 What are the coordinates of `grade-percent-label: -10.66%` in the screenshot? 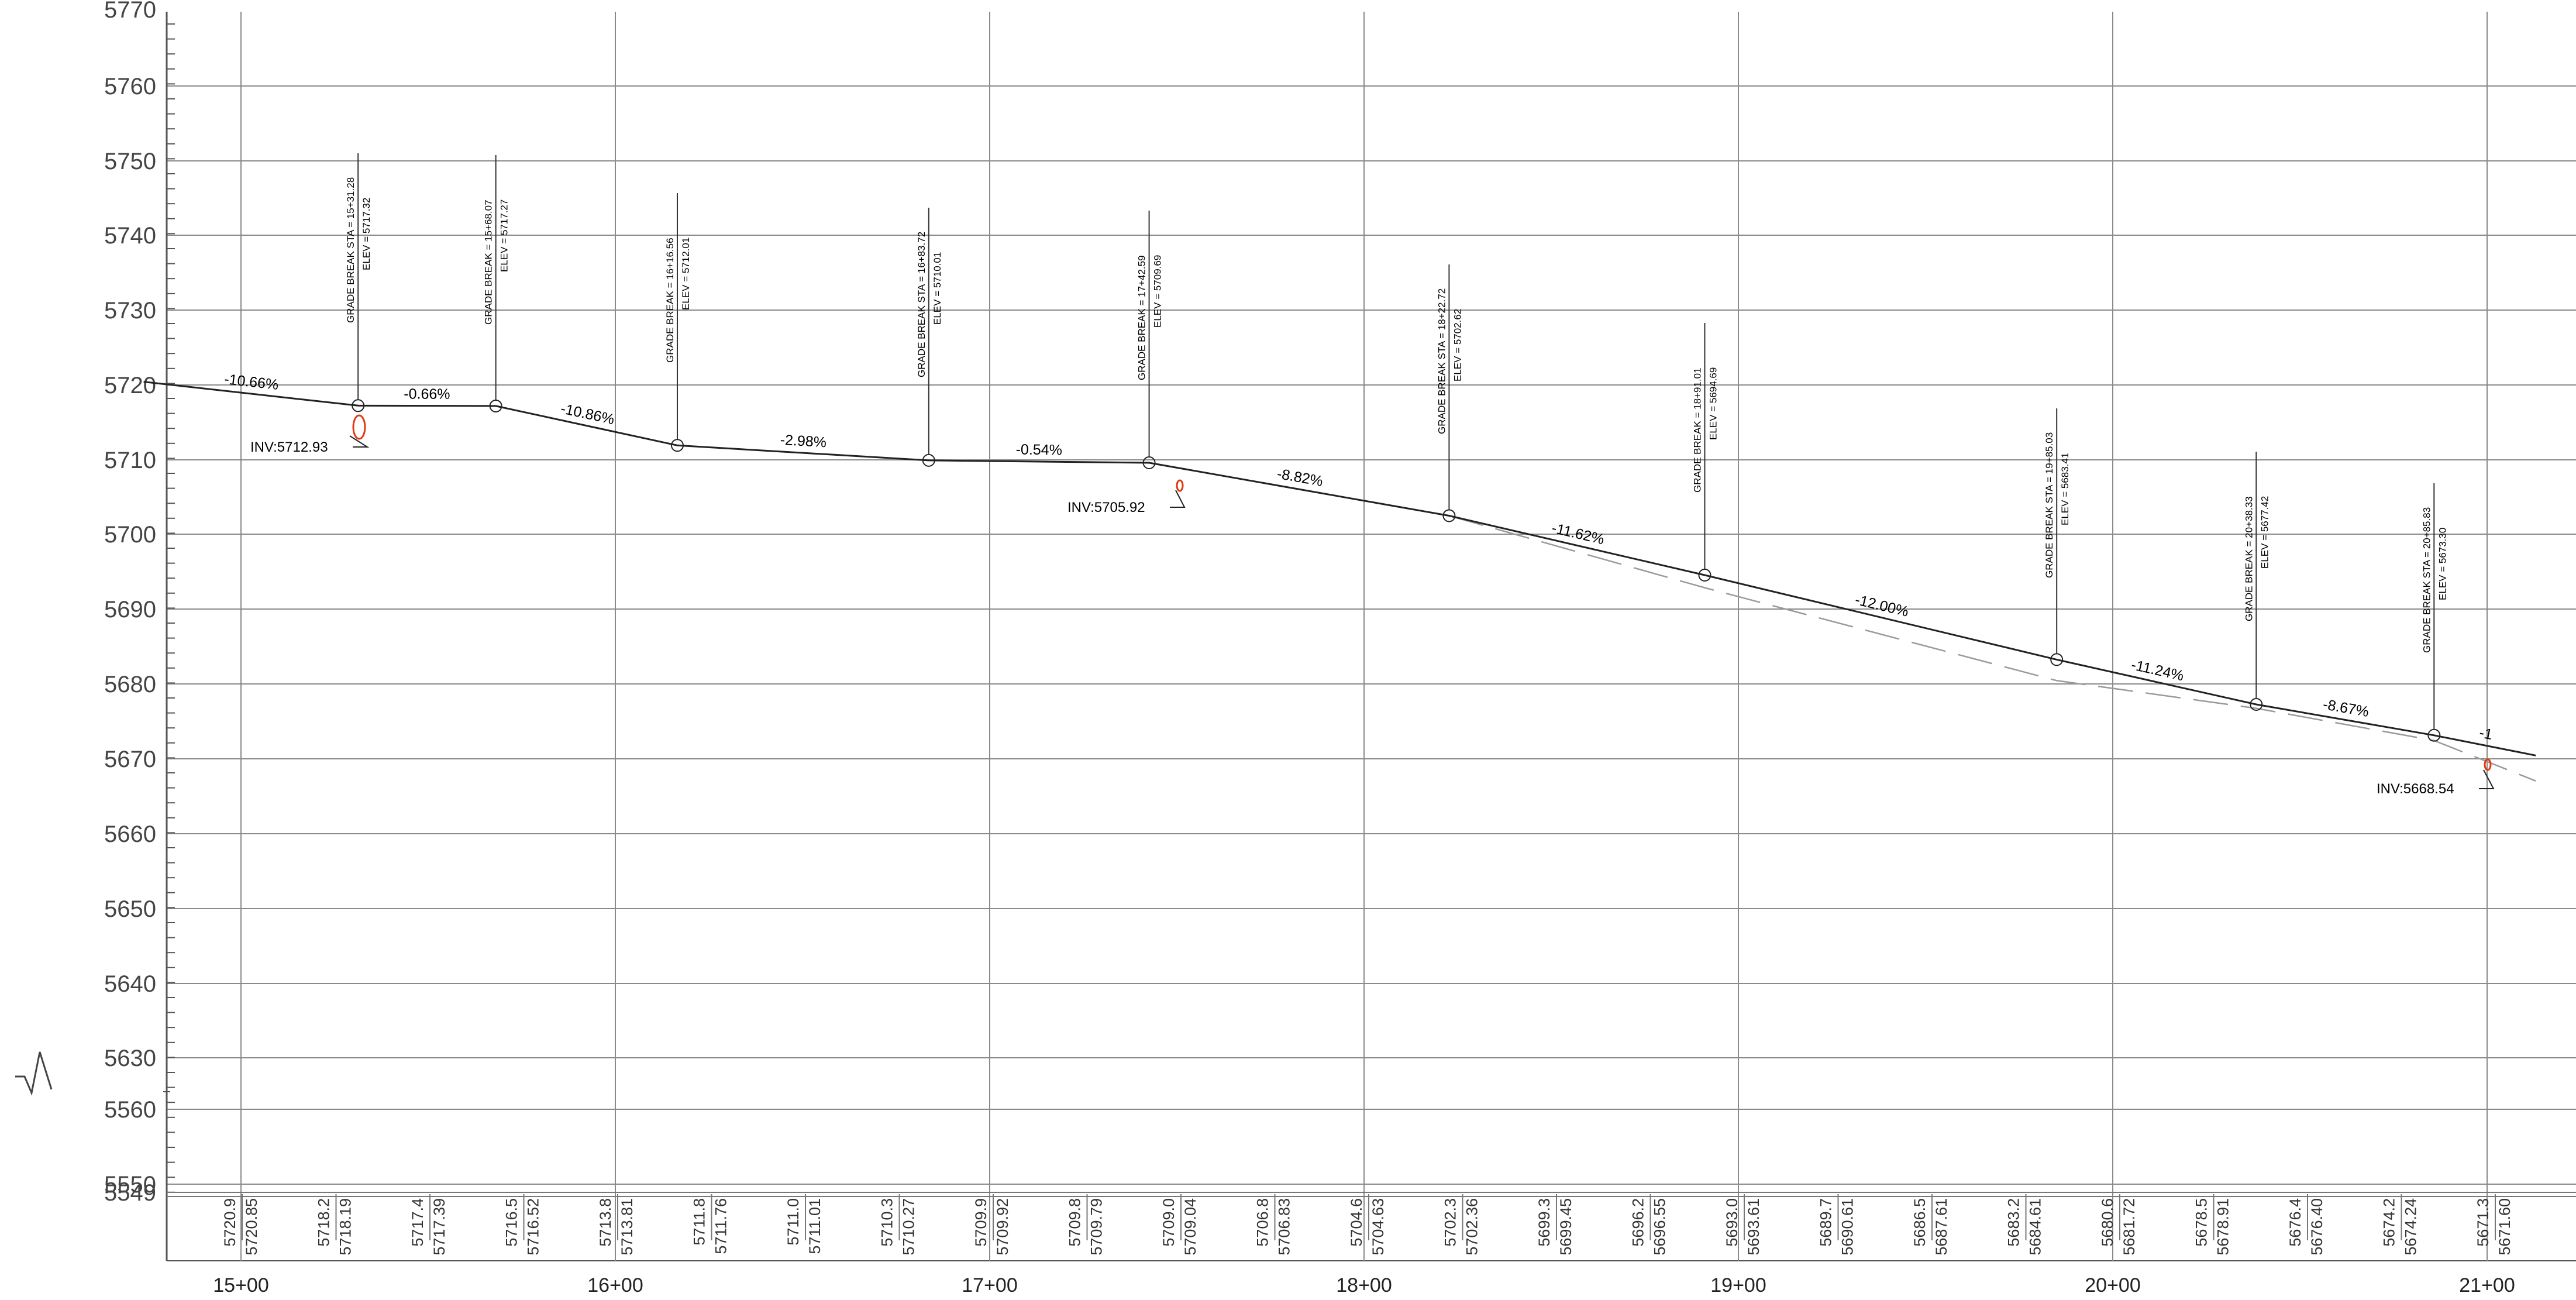 It's located at (251, 382).